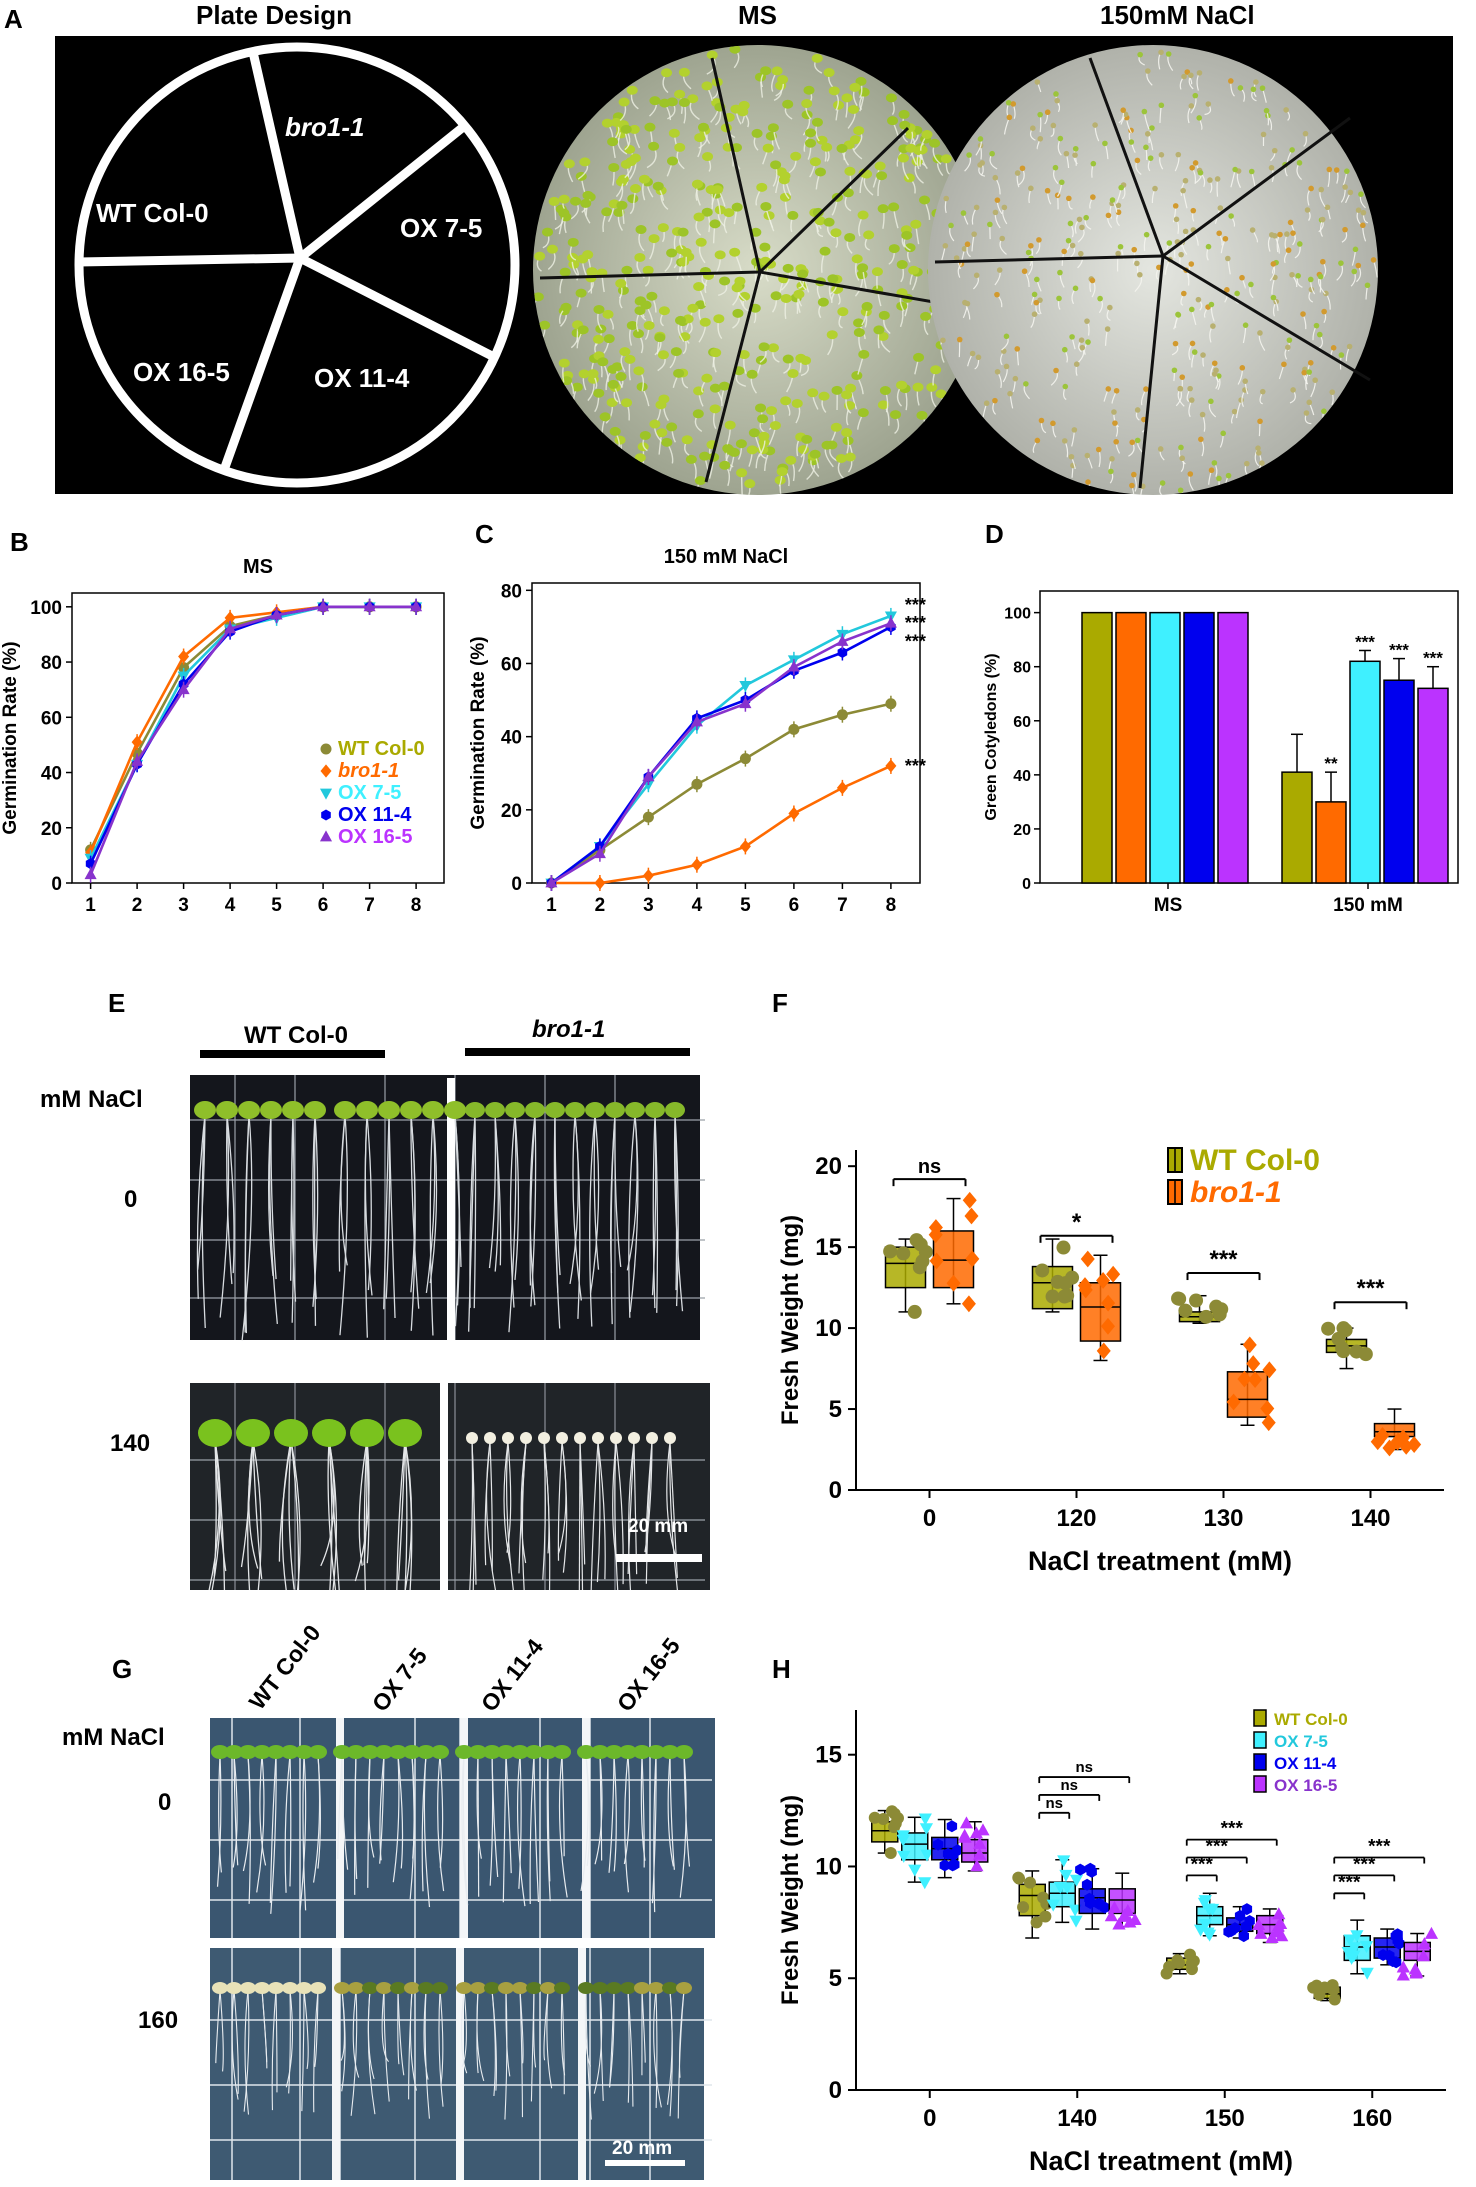  What do you see at coordinates (444, 1486) in the screenshot?
I see `divider` at bounding box center [444, 1486].